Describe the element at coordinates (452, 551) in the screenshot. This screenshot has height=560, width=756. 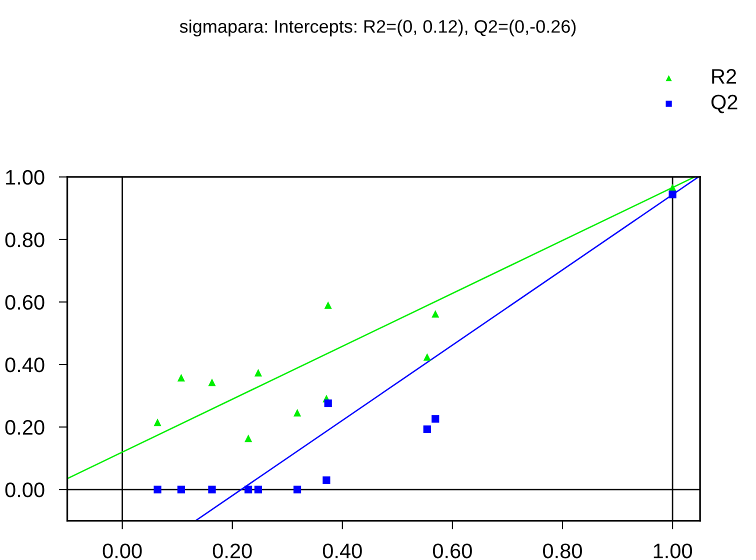
I see `x-tick-label: 0.60` at that location.